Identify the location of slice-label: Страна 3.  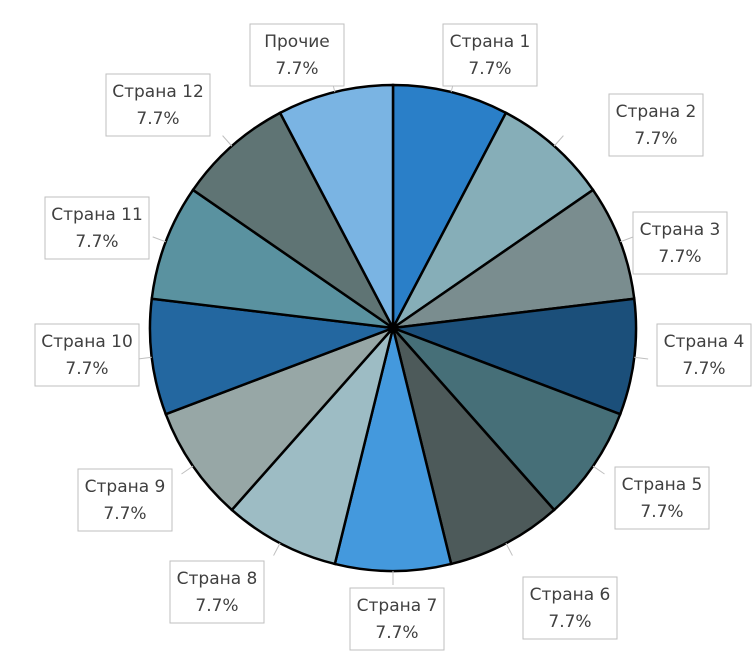
(680, 230).